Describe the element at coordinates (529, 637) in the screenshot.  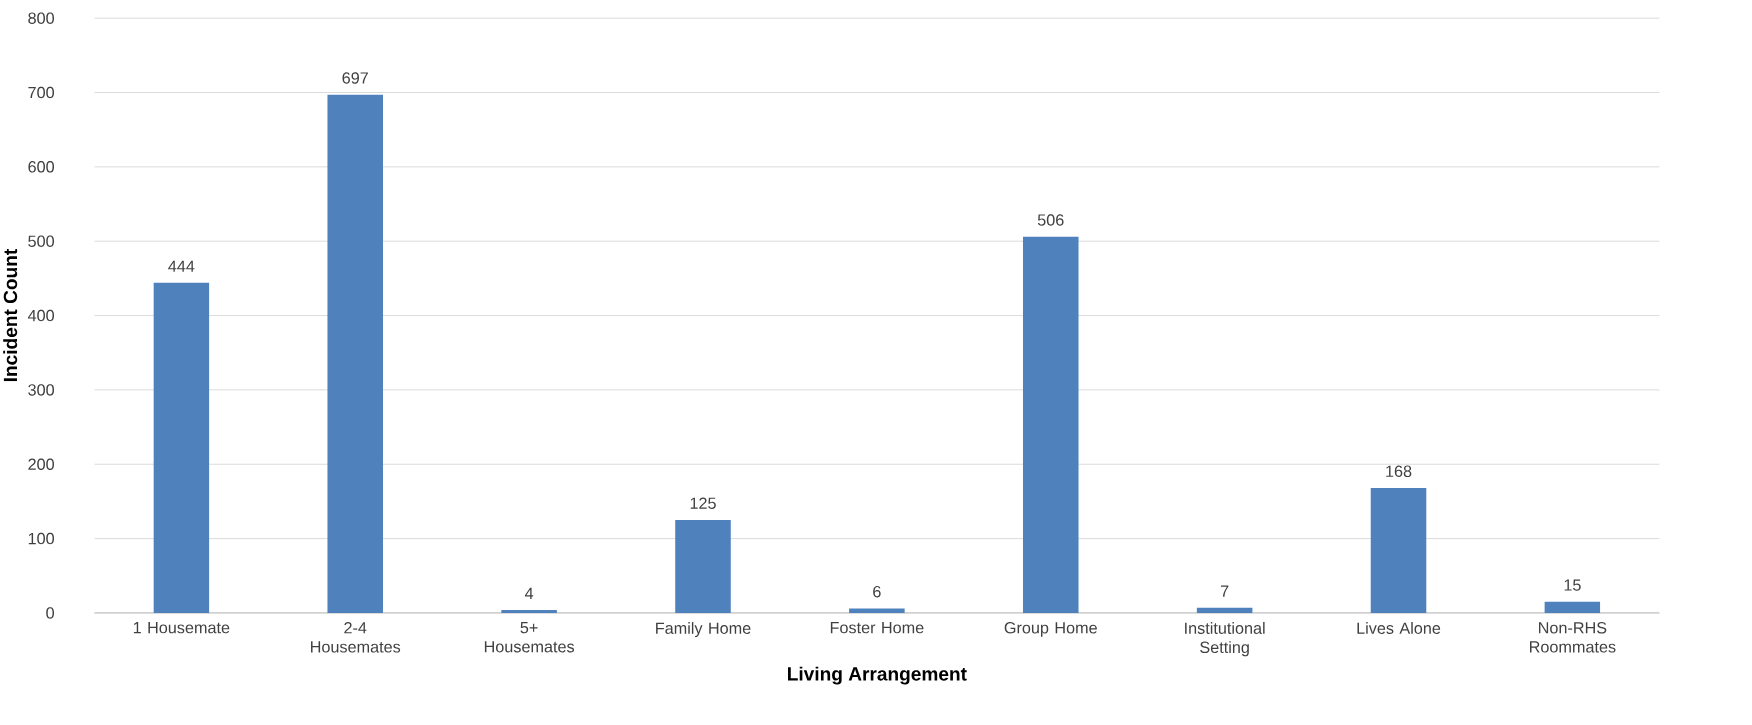
I see `x-tick-label: 5+ Housemates` at that location.